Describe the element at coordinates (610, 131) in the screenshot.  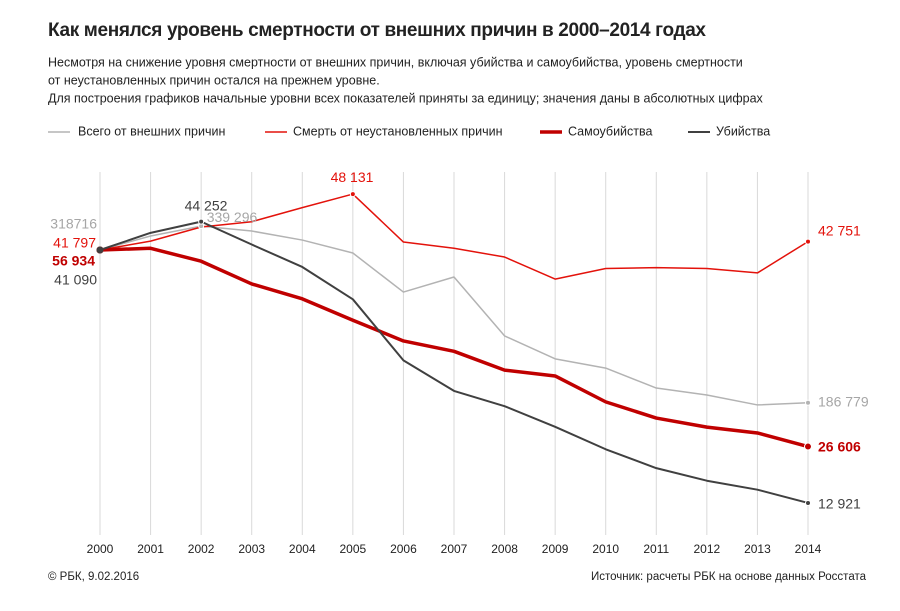
I see `legend-label: Самоубийства` at that location.